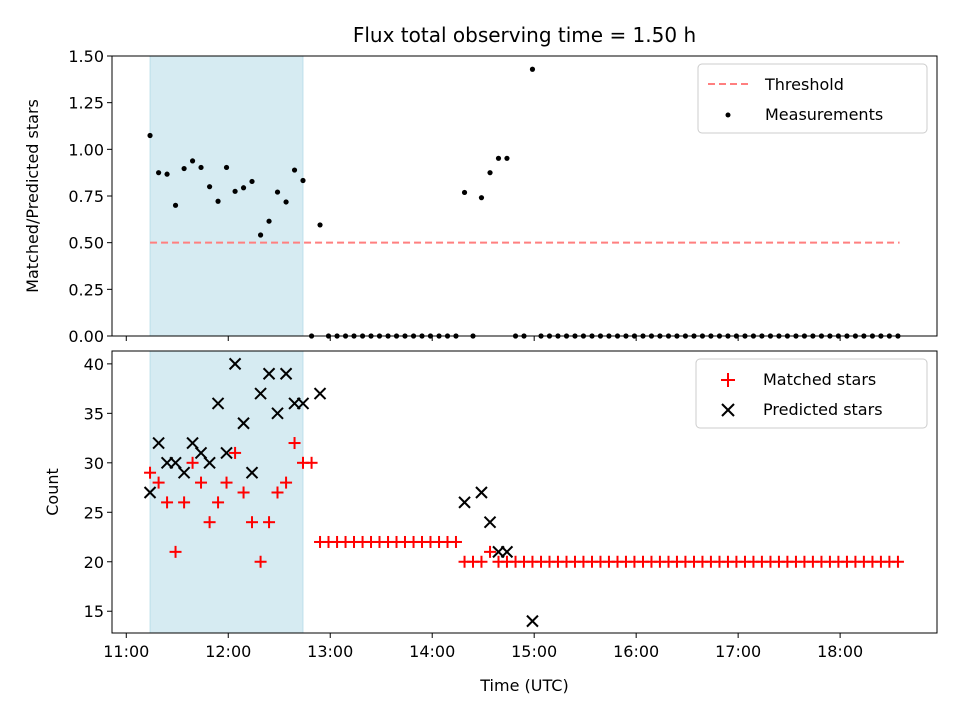 This screenshot has height=724, width=960. Describe the element at coordinates (90, 196) in the screenshot. I see `top-y-axis-ticks: 0.00 0.25 0.50 0.75 1.00 1.25 1.50` at that location.